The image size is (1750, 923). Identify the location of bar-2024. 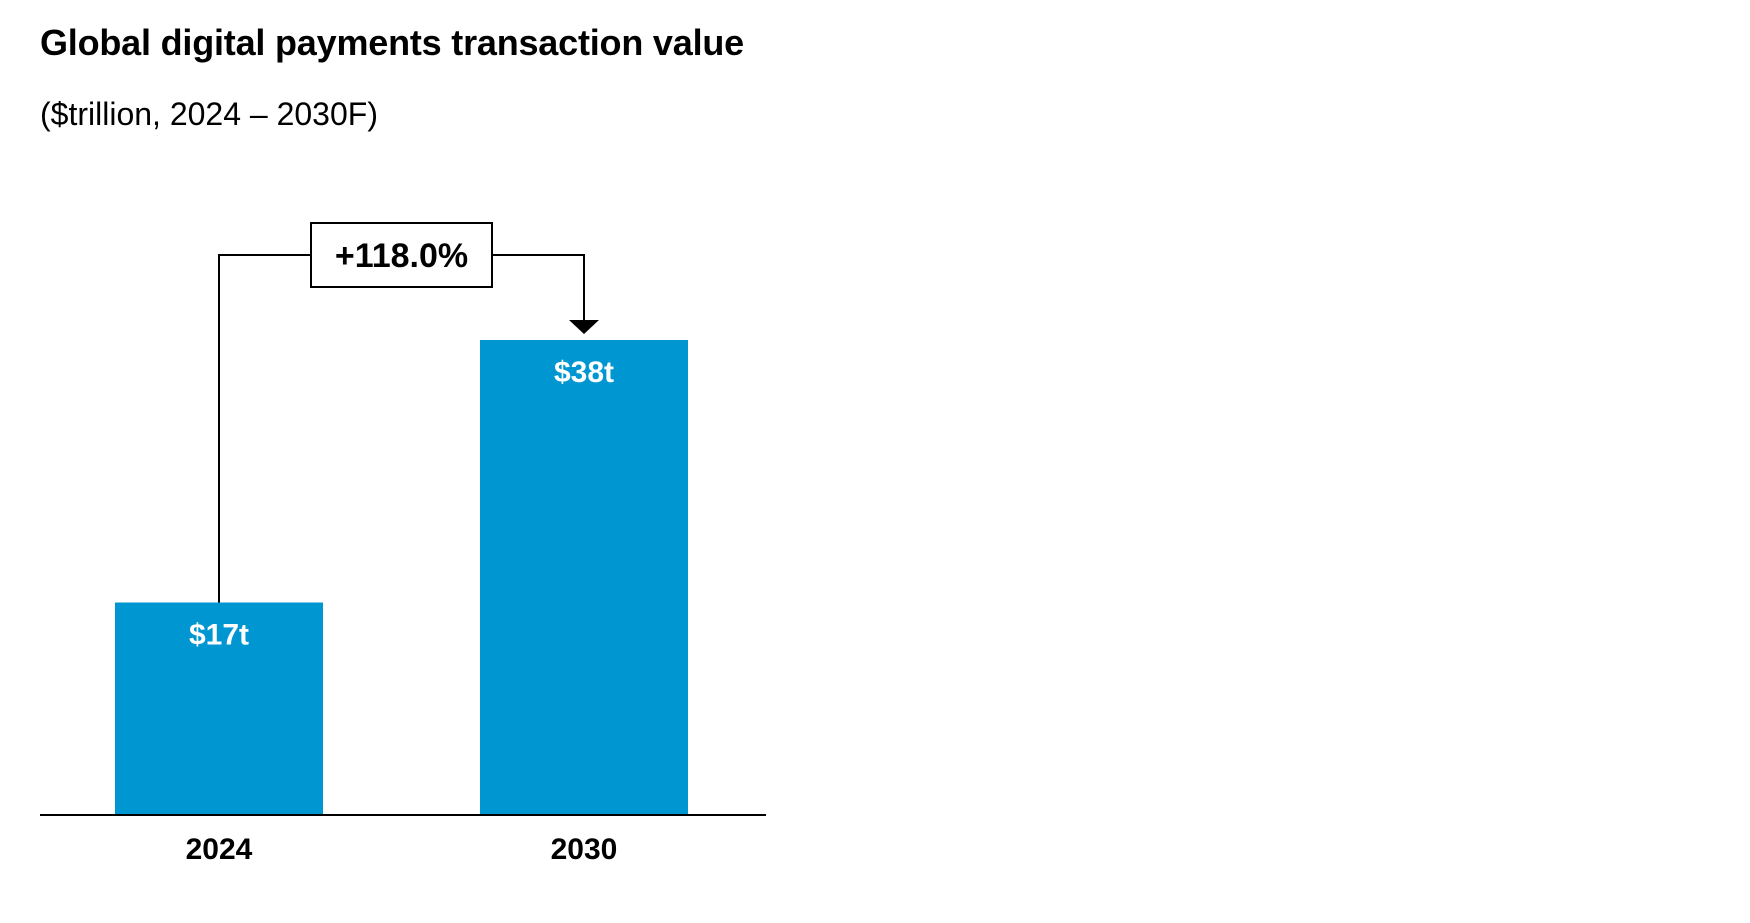
(219, 708).